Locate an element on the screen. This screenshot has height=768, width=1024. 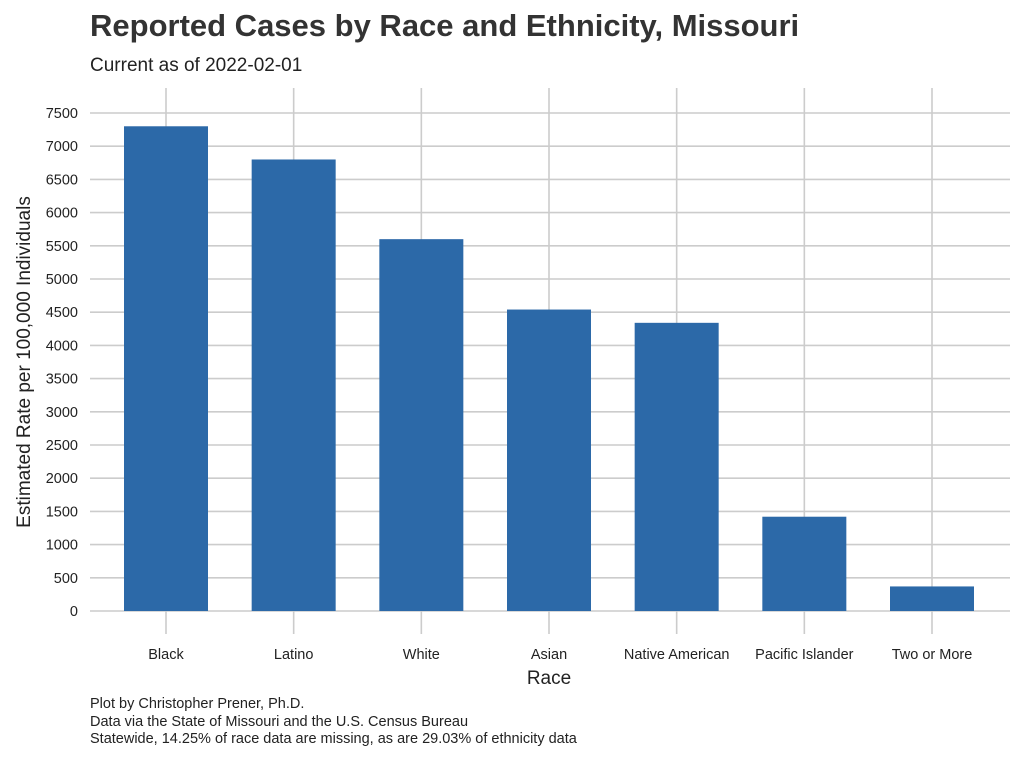
bar-white is located at coordinates (421, 425).